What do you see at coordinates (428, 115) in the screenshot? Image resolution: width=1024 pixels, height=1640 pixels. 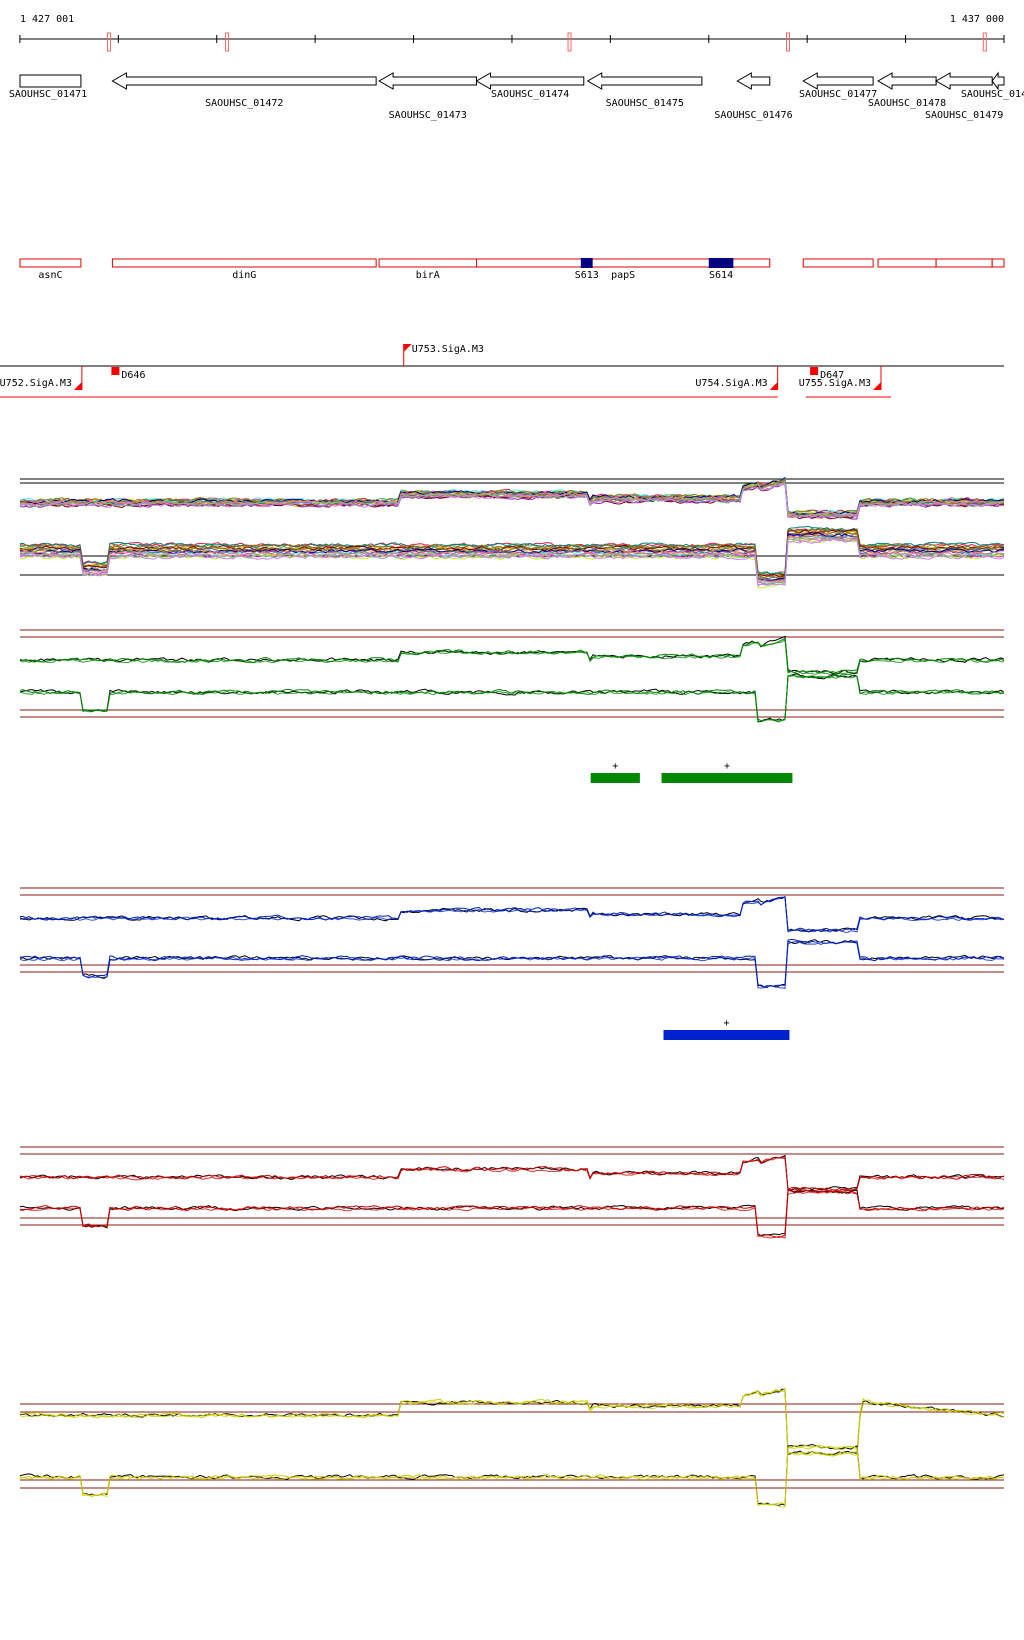 I see `gene-label: SAOUHSC_01473` at bounding box center [428, 115].